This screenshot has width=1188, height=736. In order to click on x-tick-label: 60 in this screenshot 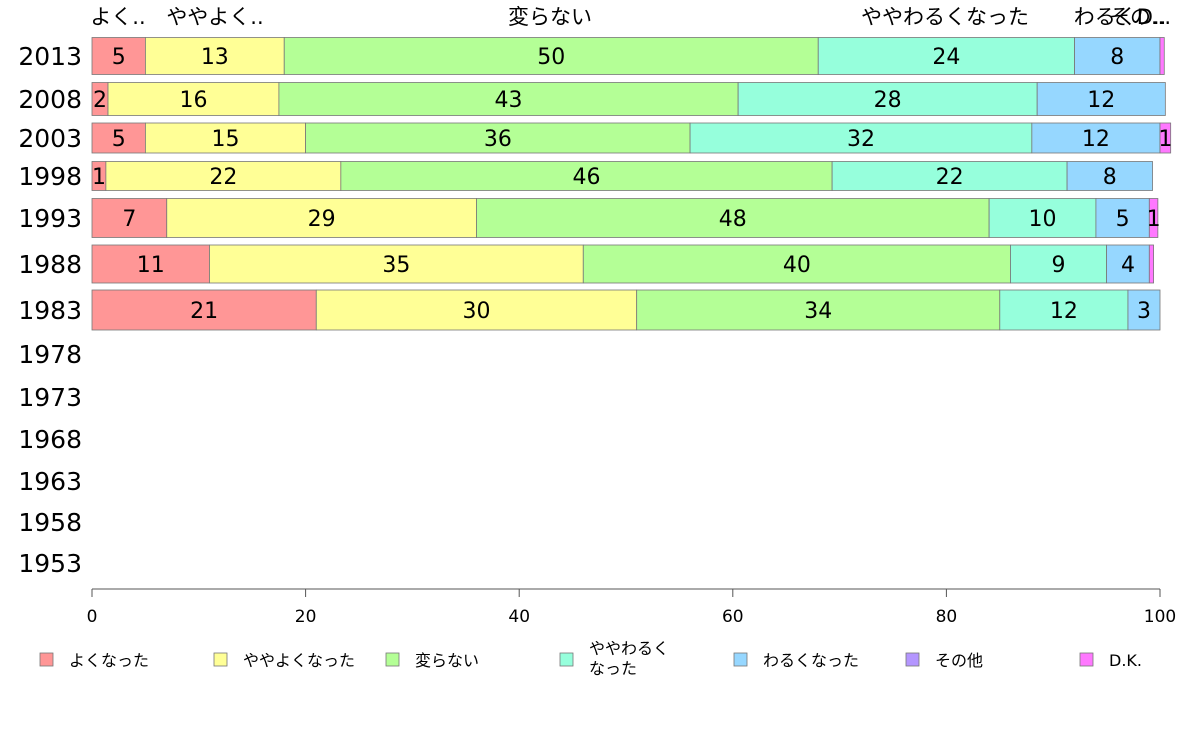, I will do `click(733, 617)`.